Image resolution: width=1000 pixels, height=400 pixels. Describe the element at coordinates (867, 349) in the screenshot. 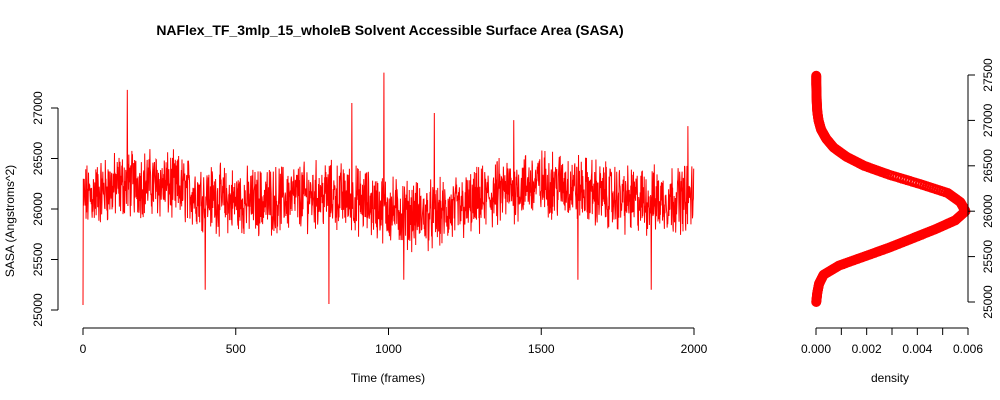

I see `density-x-tick-label: 0.002` at that location.